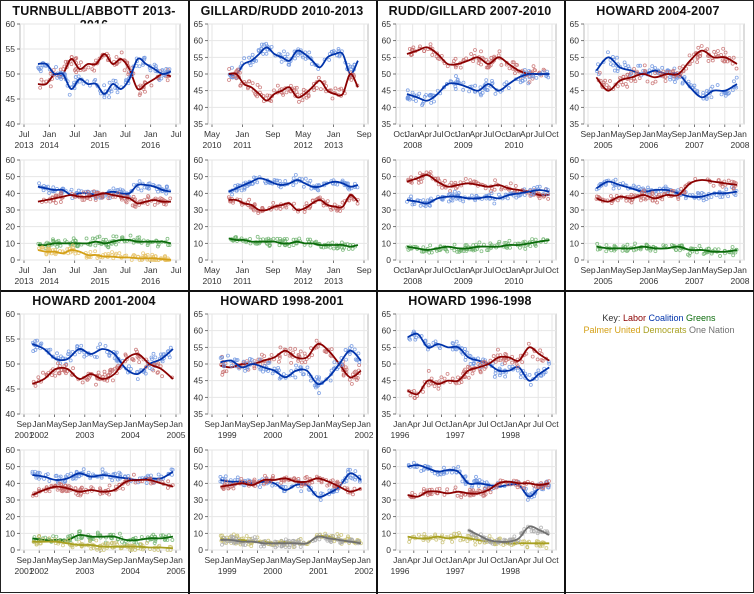 This screenshot has height=594, width=754. I want to click on x-tick-year-label: 1999, so click(227, 571).